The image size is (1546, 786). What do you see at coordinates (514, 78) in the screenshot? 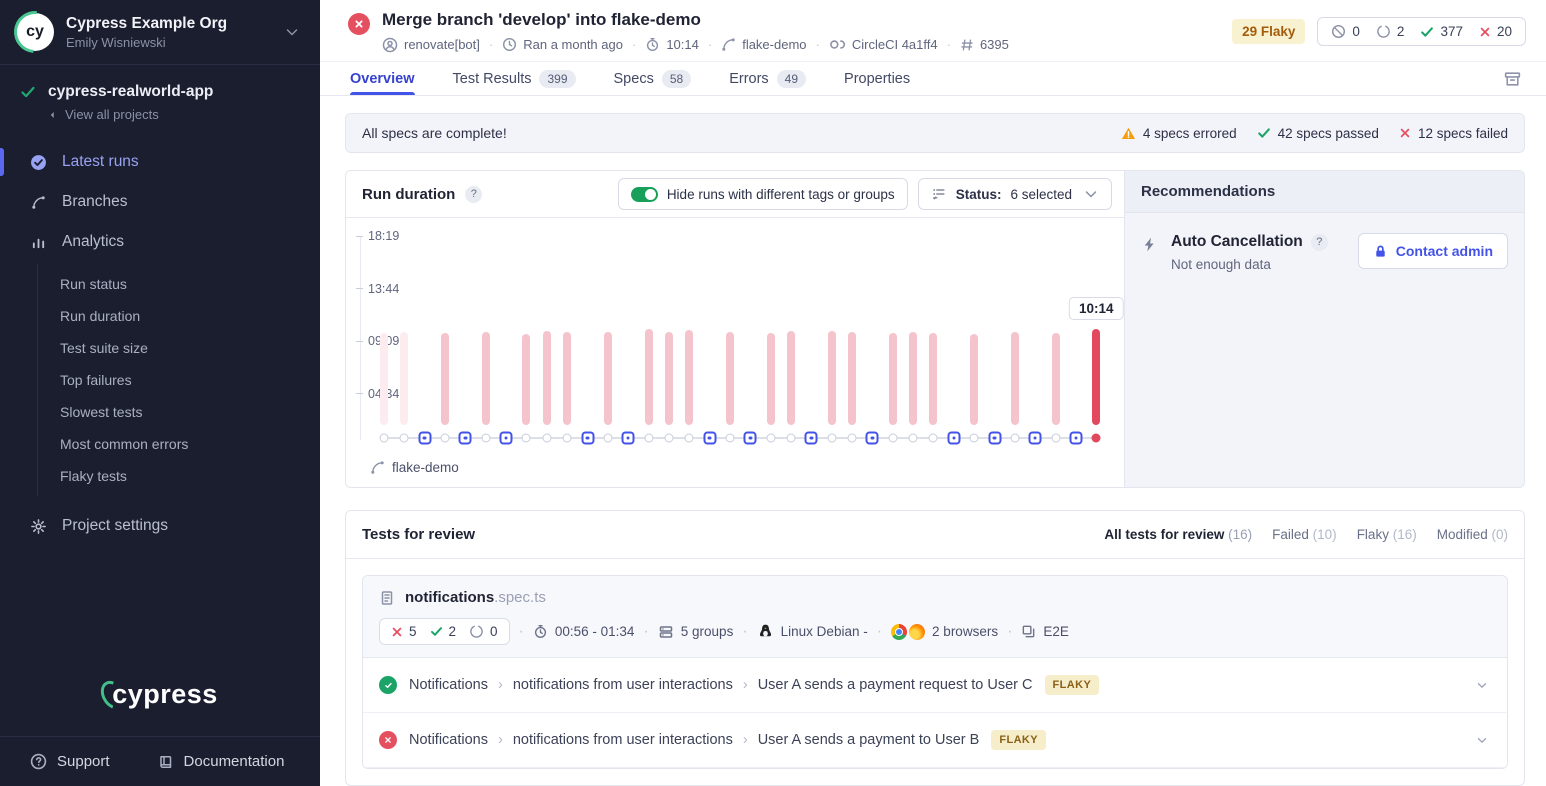
I see `tab-test-results: Test Results 399` at bounding box center [514, 78].